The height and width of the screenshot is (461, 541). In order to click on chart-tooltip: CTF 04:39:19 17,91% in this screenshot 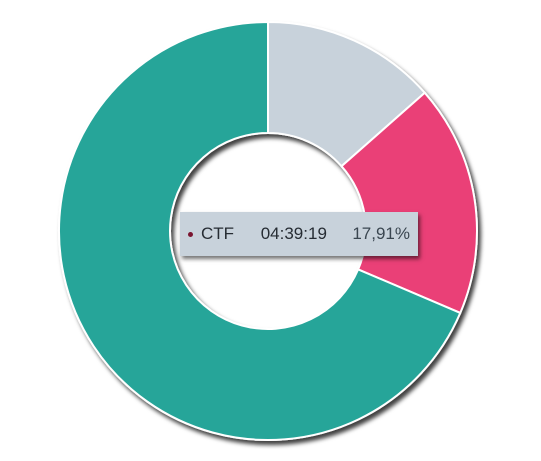, I will do `click(299, 234)`.